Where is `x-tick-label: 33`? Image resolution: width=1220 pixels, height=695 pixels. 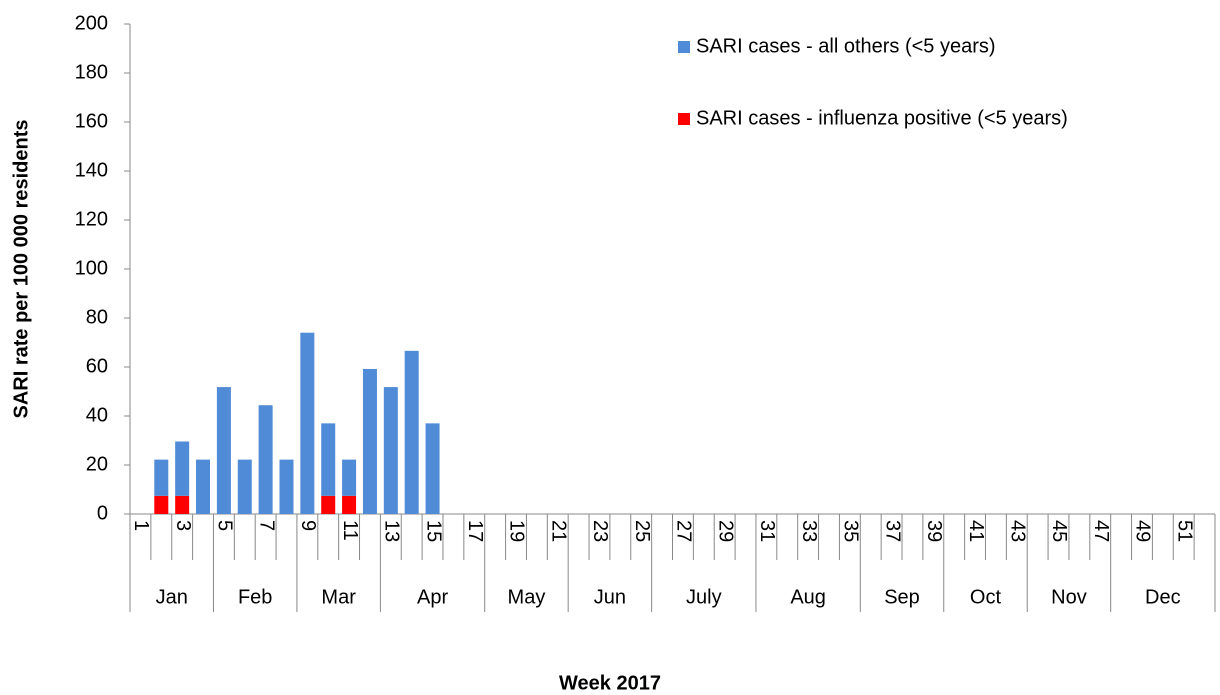
x-tick-label: 33 is located at coordinates (809, 531).